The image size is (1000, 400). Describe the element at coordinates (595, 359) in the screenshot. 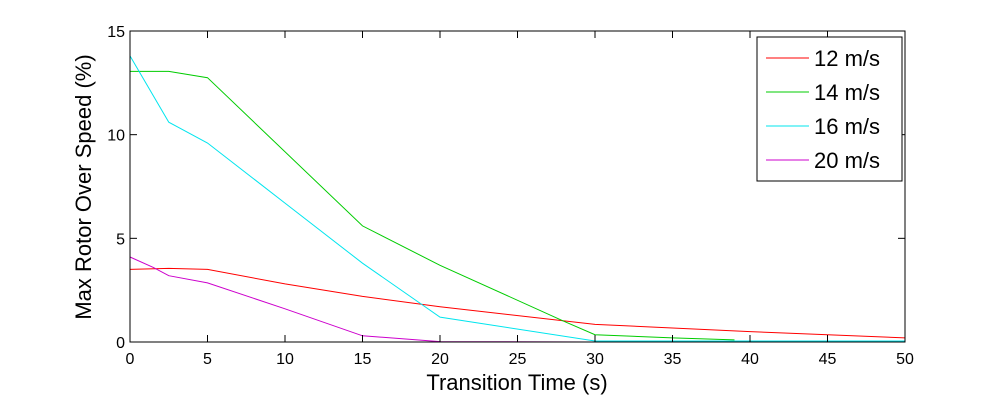

I see `x-tick-label-6: 30` at that location.